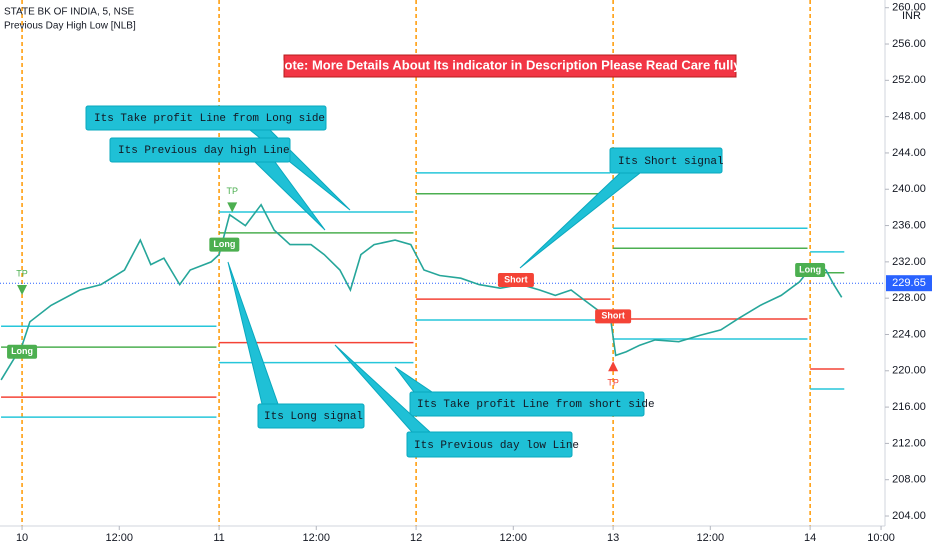  What do you see at coordinates (613, 538) in the screenshot?
I see `x-tick-label: 13` at bounding box center [613, 538].